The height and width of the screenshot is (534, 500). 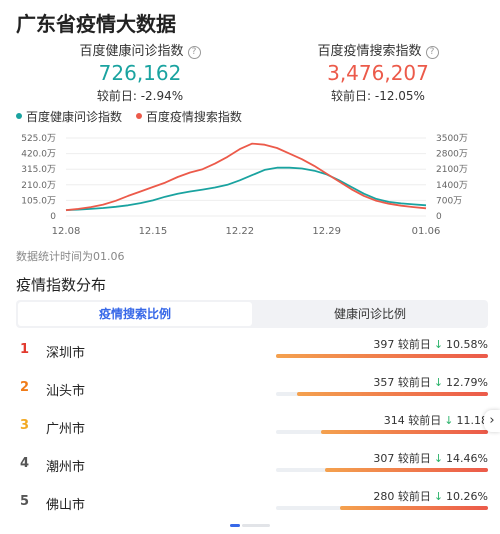 I want to click on left-axis-tick: 420.0万, so click(x=38, y=155).